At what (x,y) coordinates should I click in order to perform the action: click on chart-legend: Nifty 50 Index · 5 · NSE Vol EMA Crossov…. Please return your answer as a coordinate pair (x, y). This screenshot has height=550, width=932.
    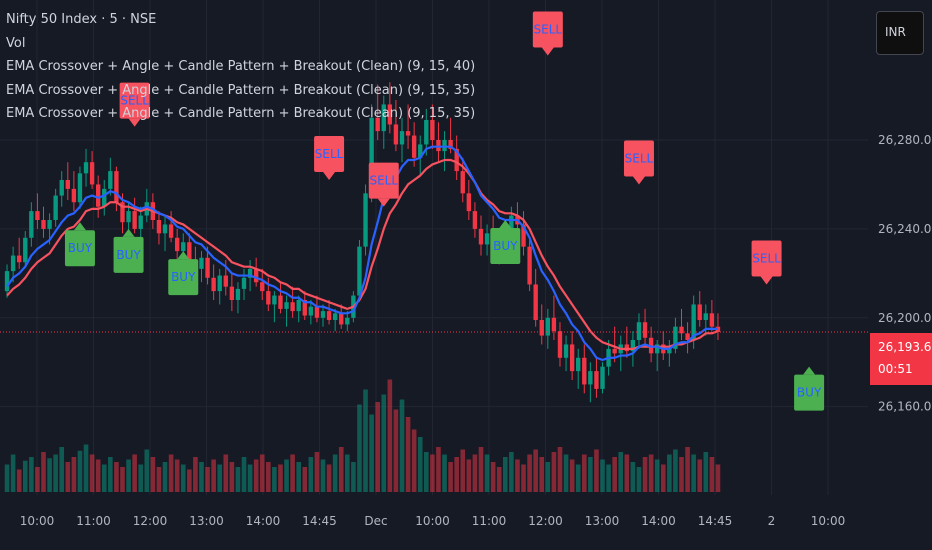
    Looking at the image, I should click on (241, 69).